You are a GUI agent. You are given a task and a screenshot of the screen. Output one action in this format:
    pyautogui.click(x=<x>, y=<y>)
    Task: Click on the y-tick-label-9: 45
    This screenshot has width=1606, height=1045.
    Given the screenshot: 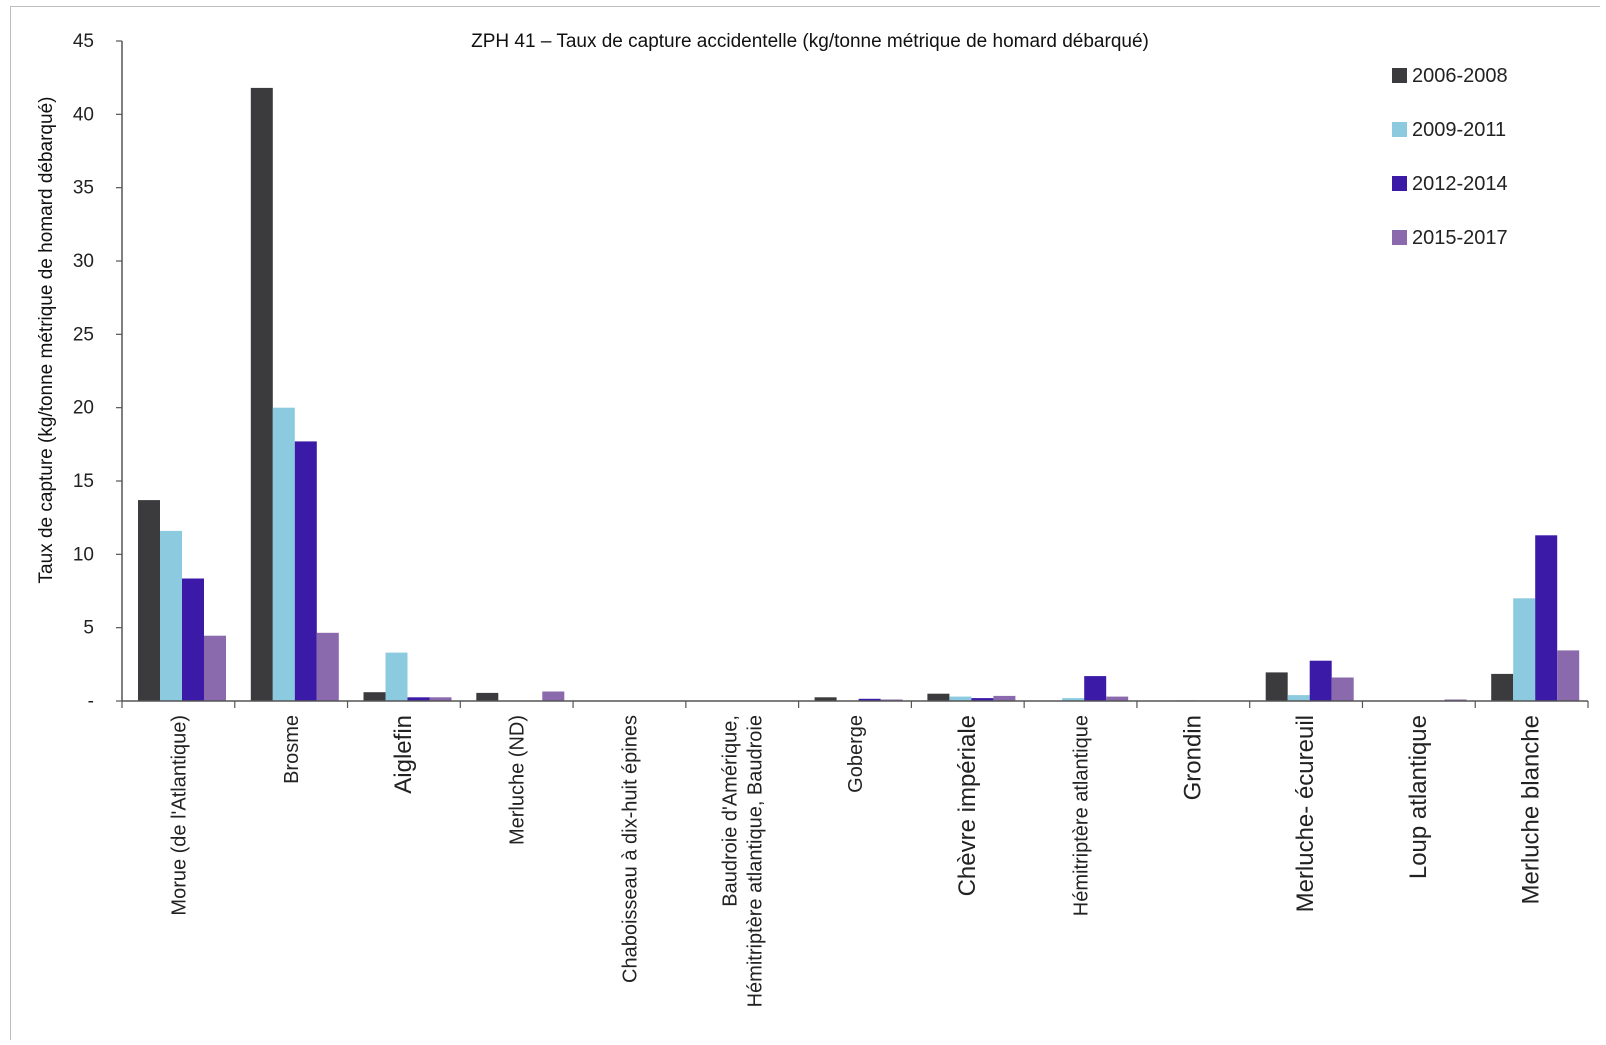 What is the action you would take?
    pyautogui.click(x=83, y=41)
    